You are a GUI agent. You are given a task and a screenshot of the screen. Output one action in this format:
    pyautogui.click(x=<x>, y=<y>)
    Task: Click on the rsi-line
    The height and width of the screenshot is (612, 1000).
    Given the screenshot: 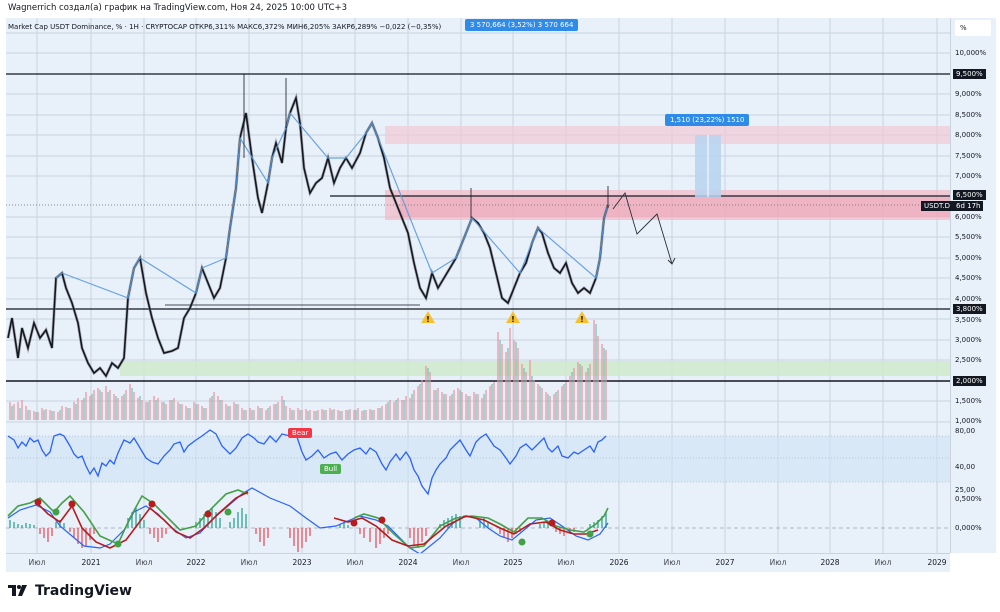 What is the action you would take?
    pyautogui.click(x=307, y=462)
    